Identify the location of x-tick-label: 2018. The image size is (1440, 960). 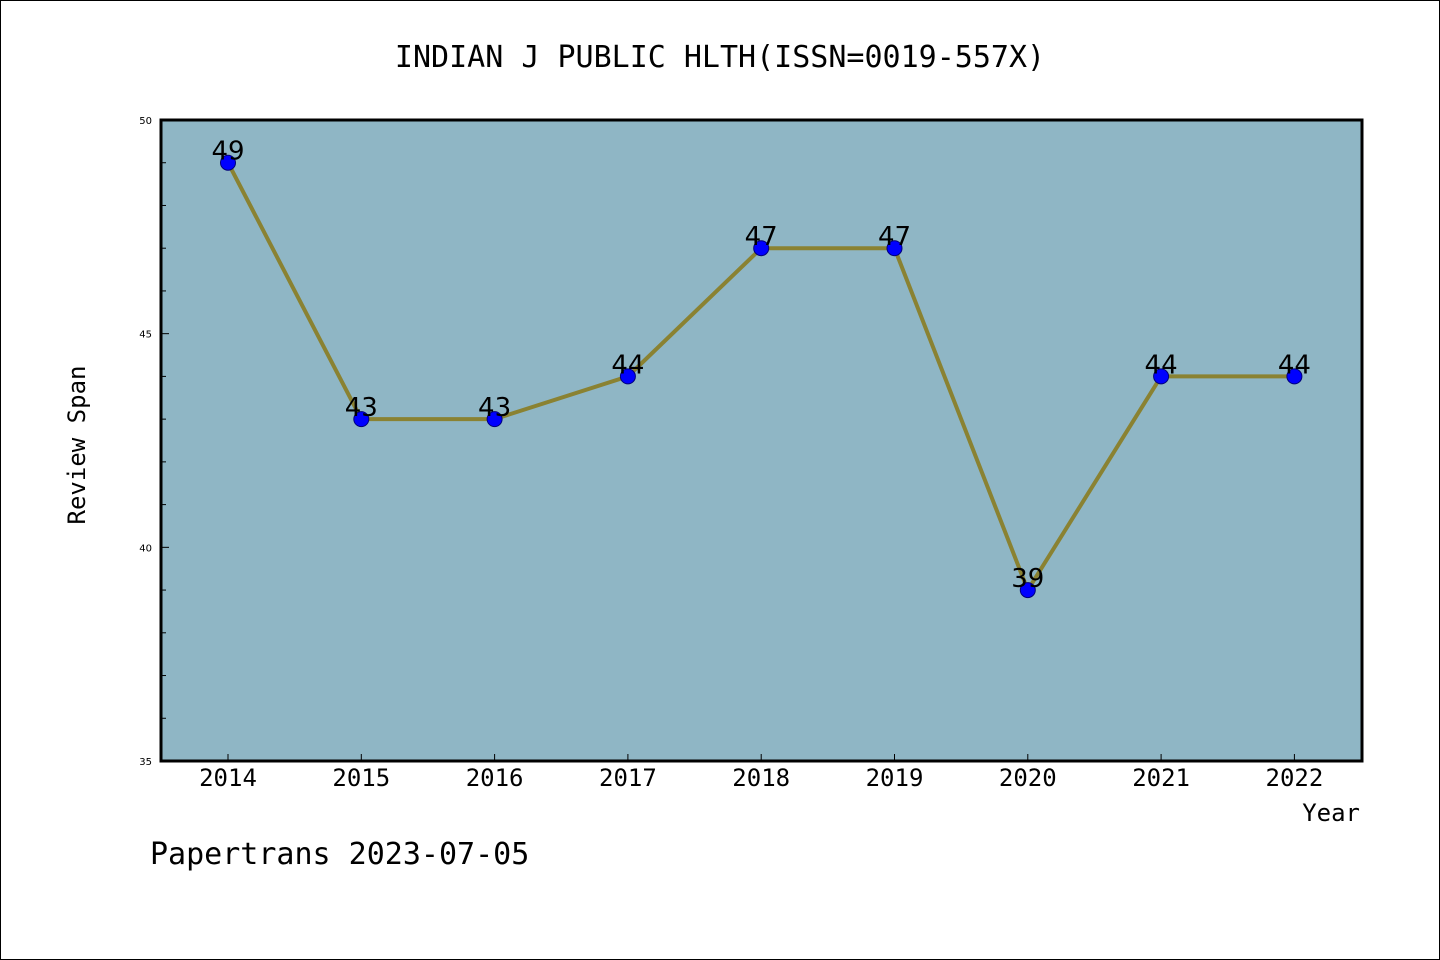
(761, 778).